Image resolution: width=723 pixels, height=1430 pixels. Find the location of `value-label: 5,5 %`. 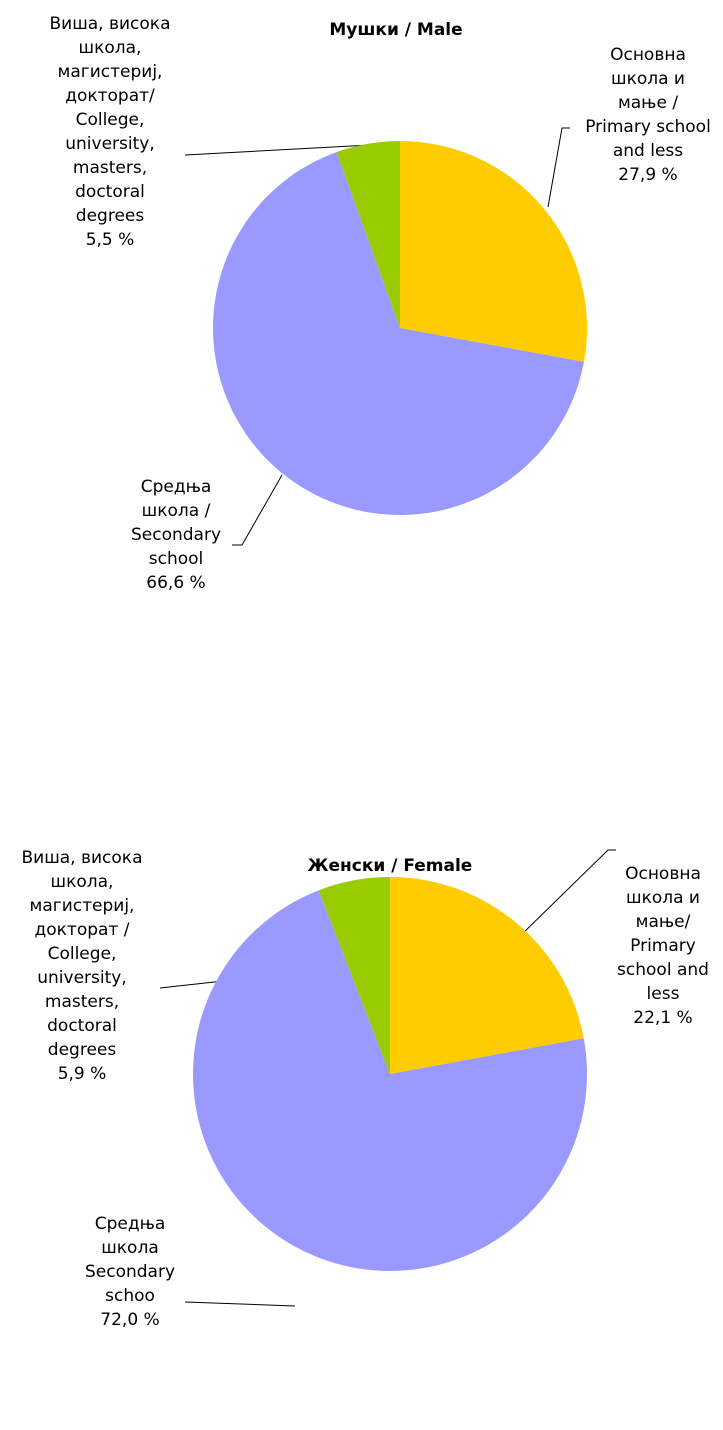

value-label: 5,5 % is located at coordinates (110, 240).